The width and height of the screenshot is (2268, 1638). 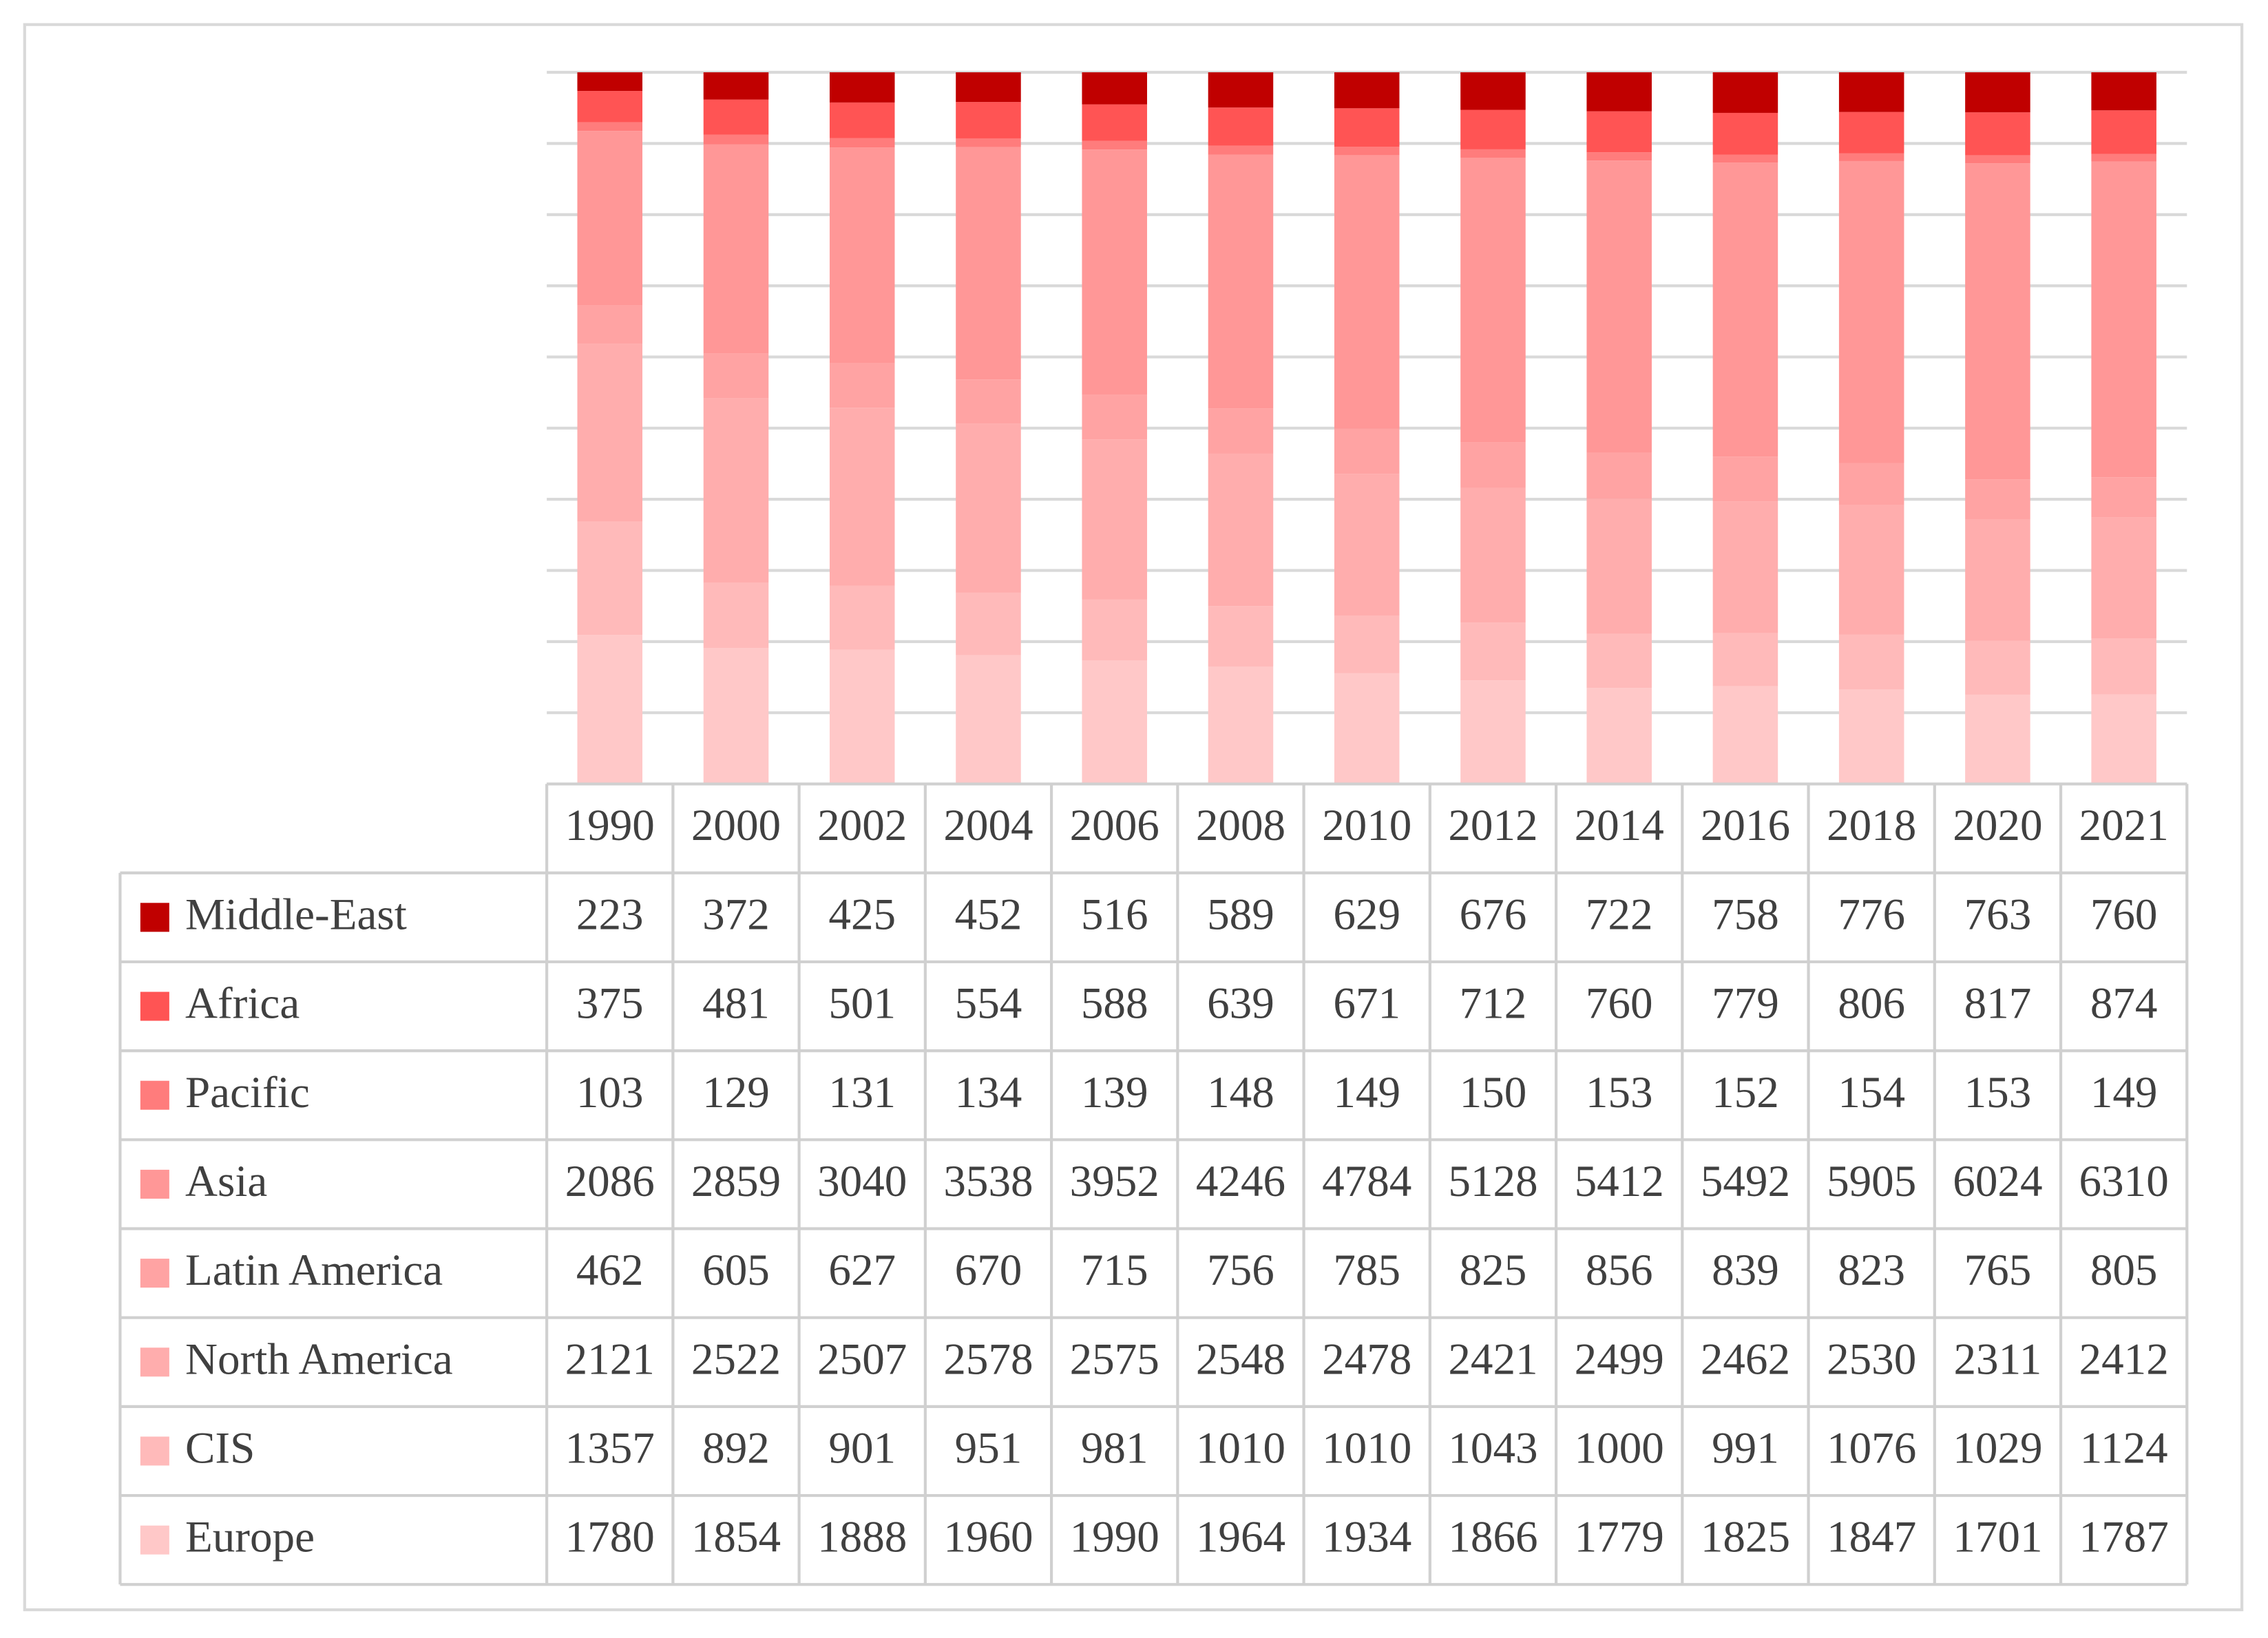 I want to click on table-value: 785, so click(x=1366, y=1270).